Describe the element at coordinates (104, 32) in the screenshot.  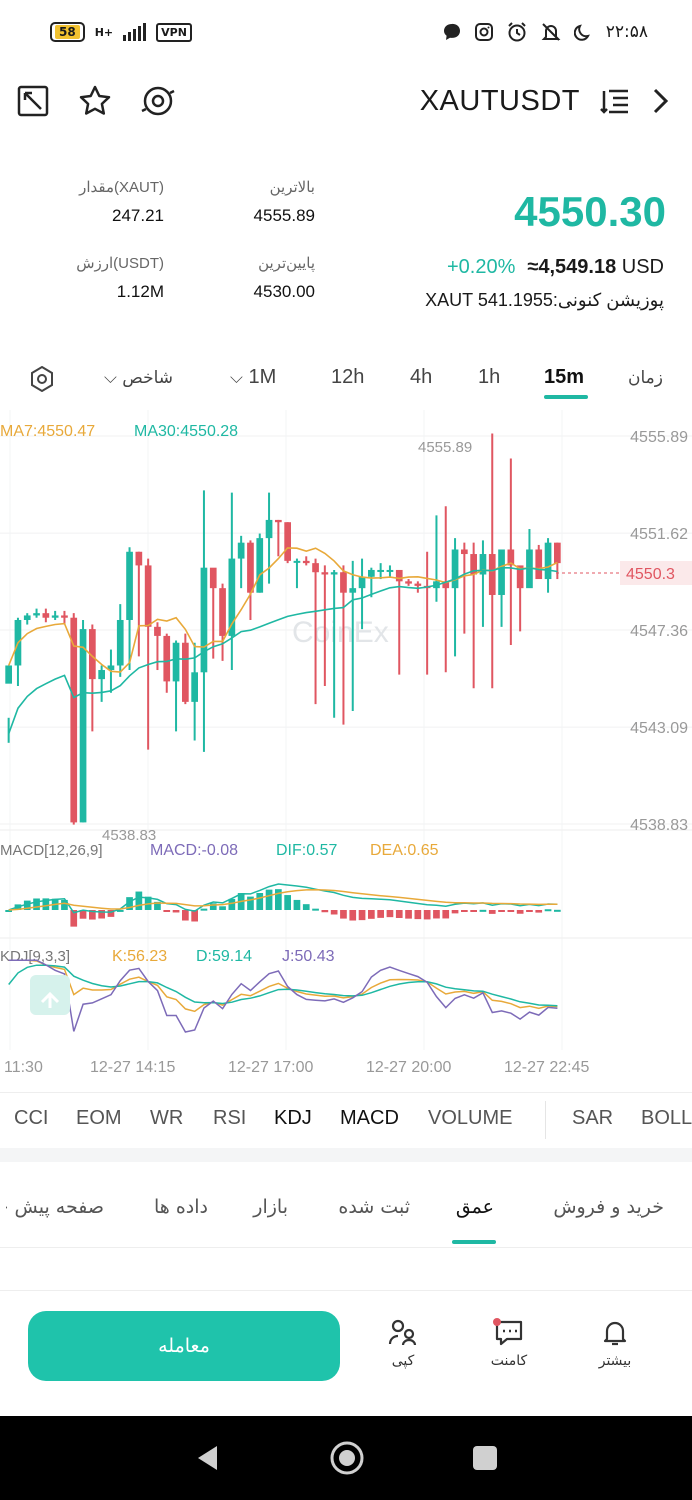
I see `network-type: H+` at that location.